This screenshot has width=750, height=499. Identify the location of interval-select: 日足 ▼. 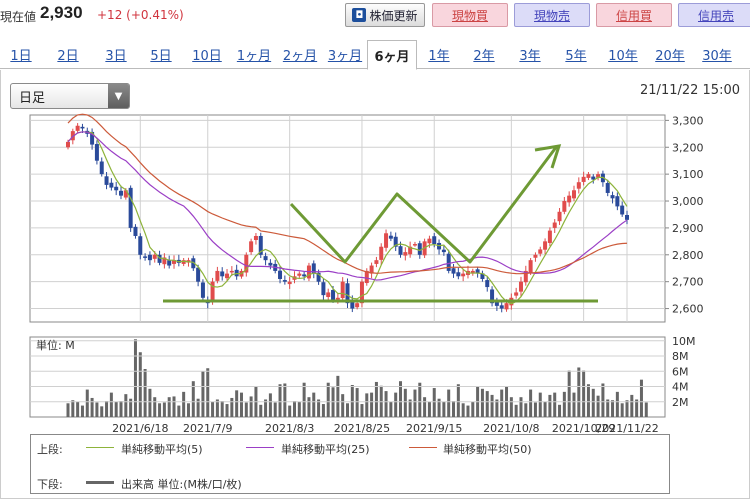
(70, 96).